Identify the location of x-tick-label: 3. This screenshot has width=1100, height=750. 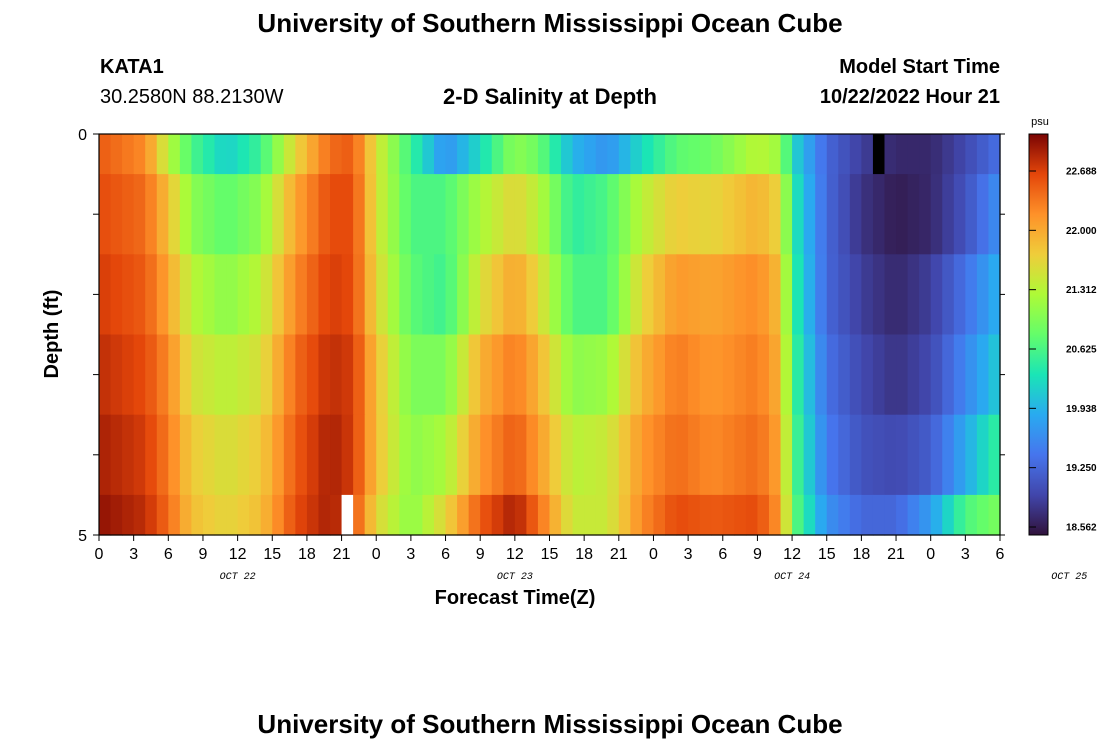
(133, 554).